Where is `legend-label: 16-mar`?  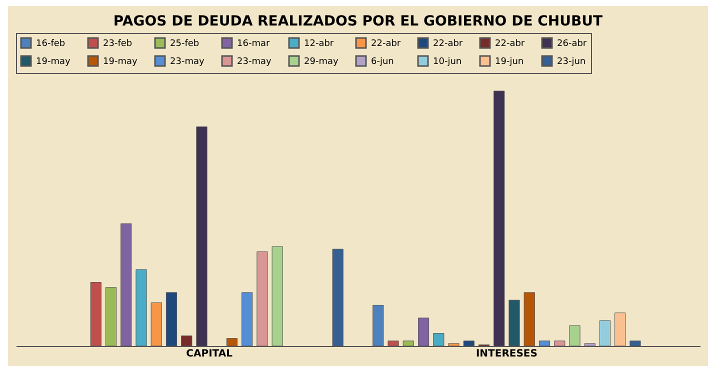 legend-label: 16-mar is located at coordinates (253, 44).